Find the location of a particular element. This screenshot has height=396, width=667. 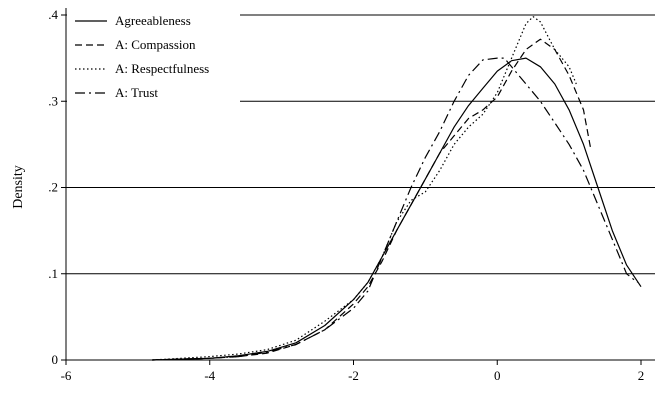

legend-label-2: A: Respectfulness is located at coordinates (162, 68).